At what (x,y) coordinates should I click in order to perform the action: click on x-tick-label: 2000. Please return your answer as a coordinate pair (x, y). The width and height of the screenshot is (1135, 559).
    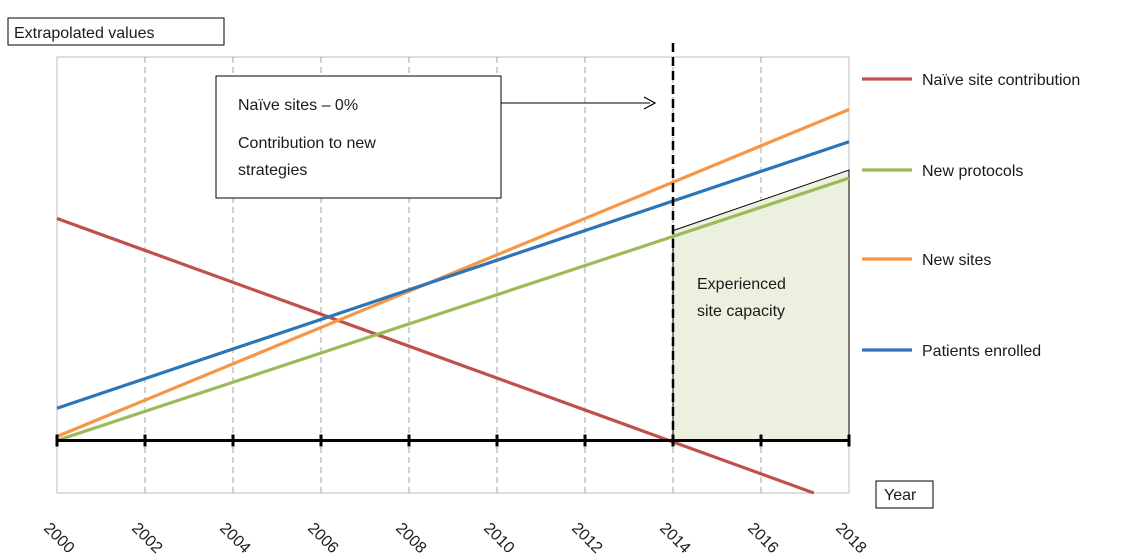
    Looking at the image, I should click on (58, 538).